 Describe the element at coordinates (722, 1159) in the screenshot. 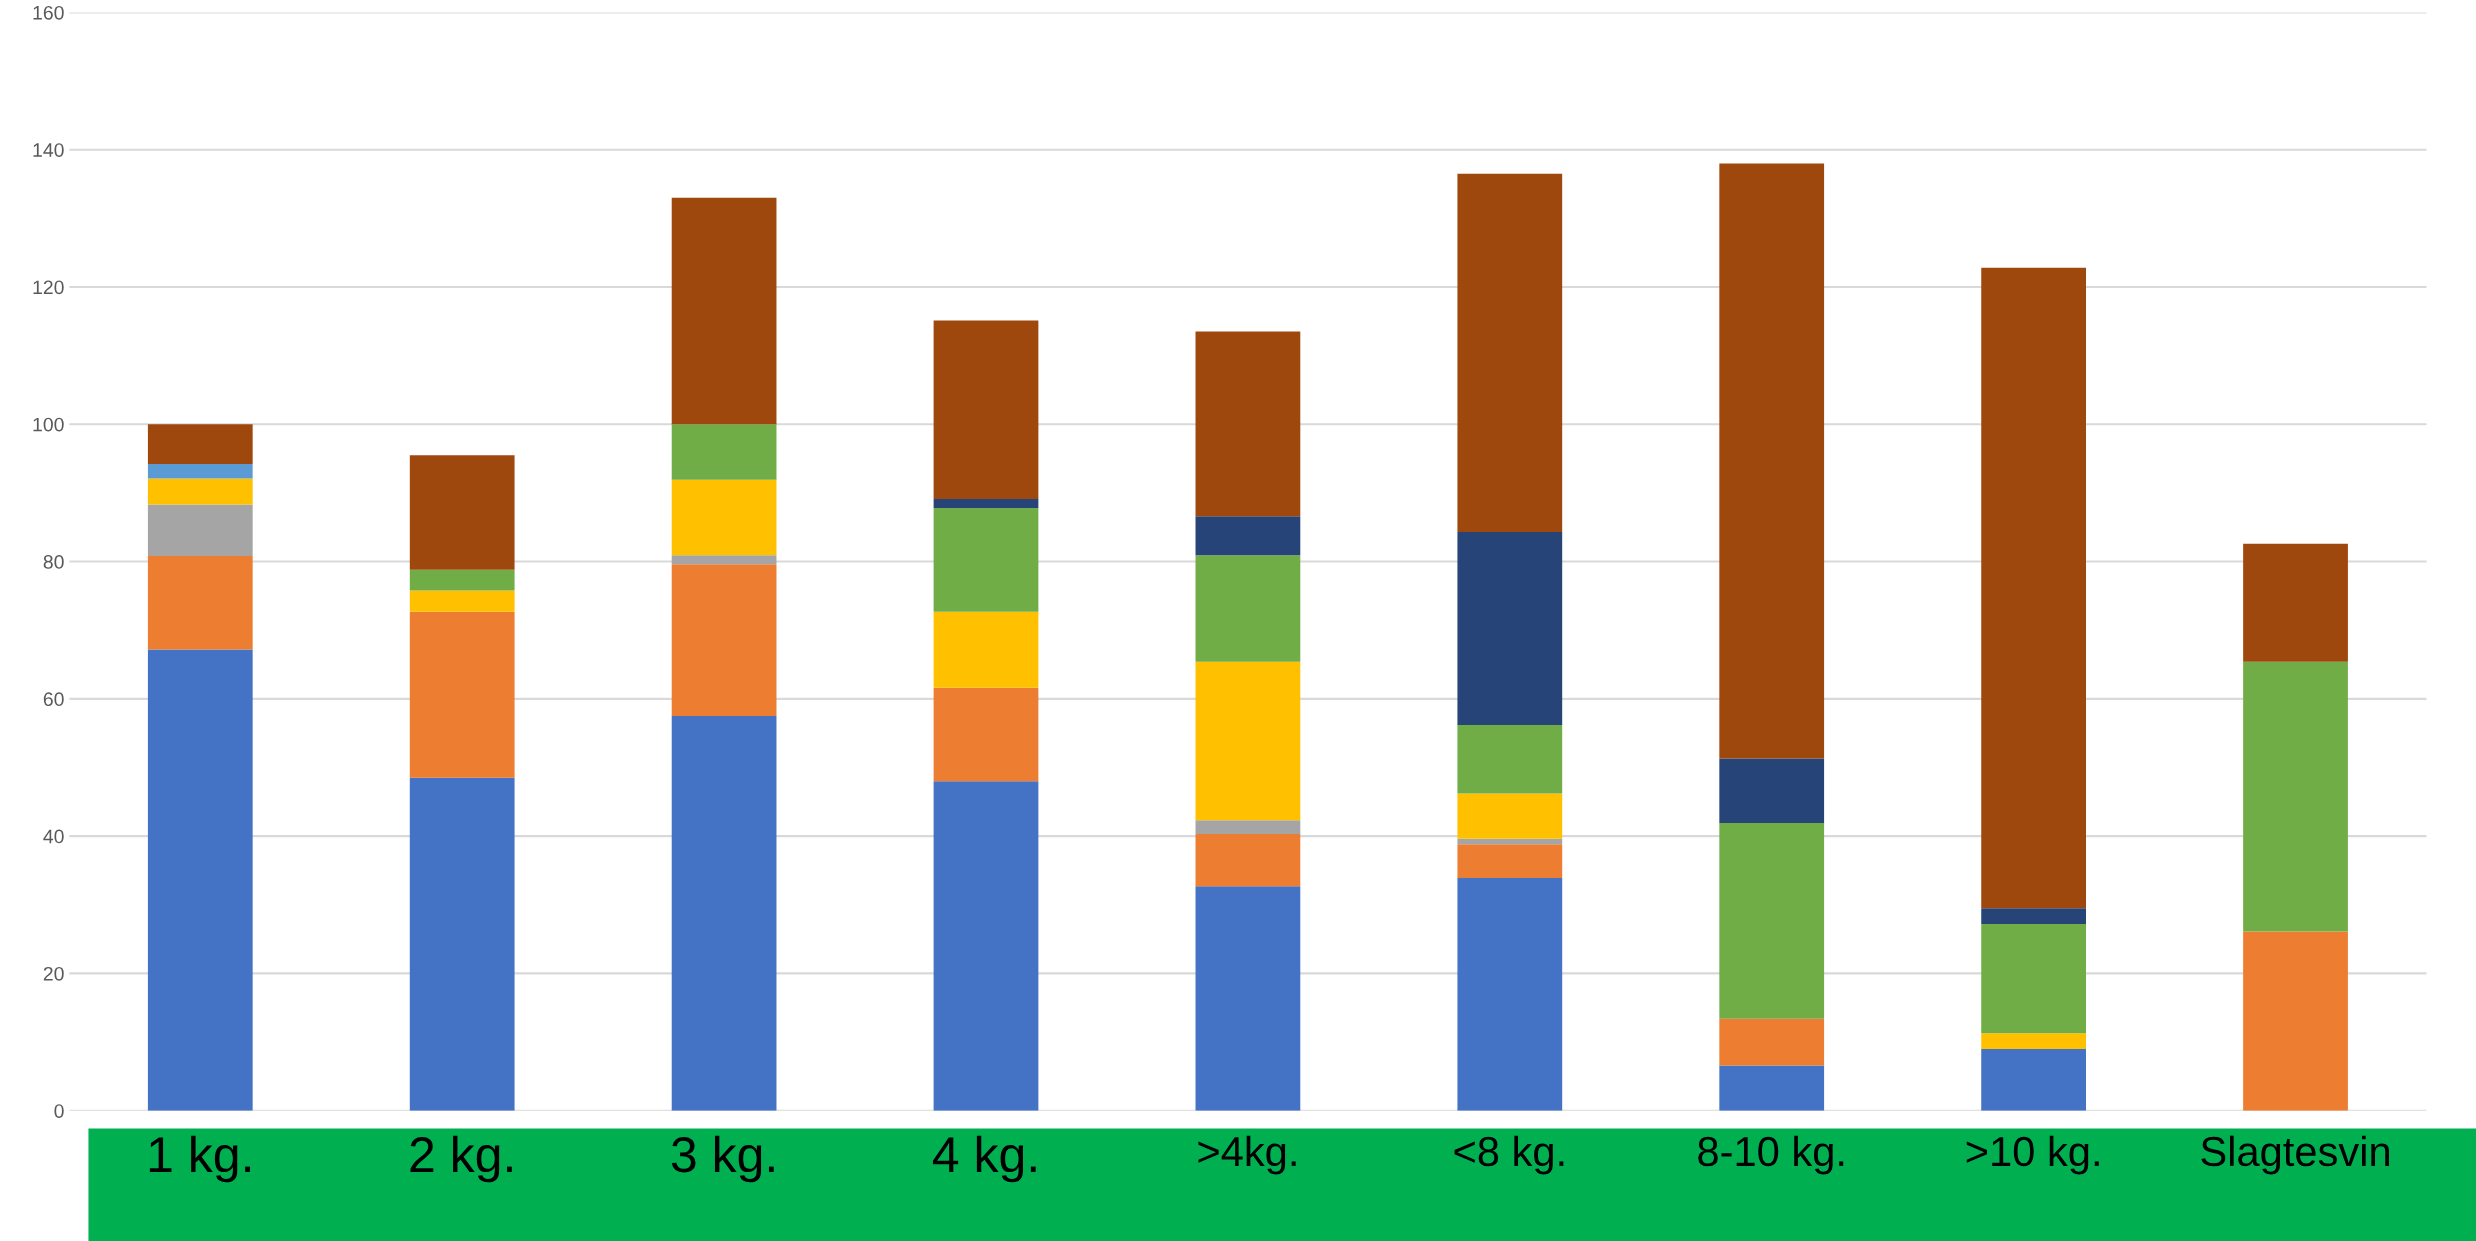

I see `x-tick-label: 3 kg.` at that location.